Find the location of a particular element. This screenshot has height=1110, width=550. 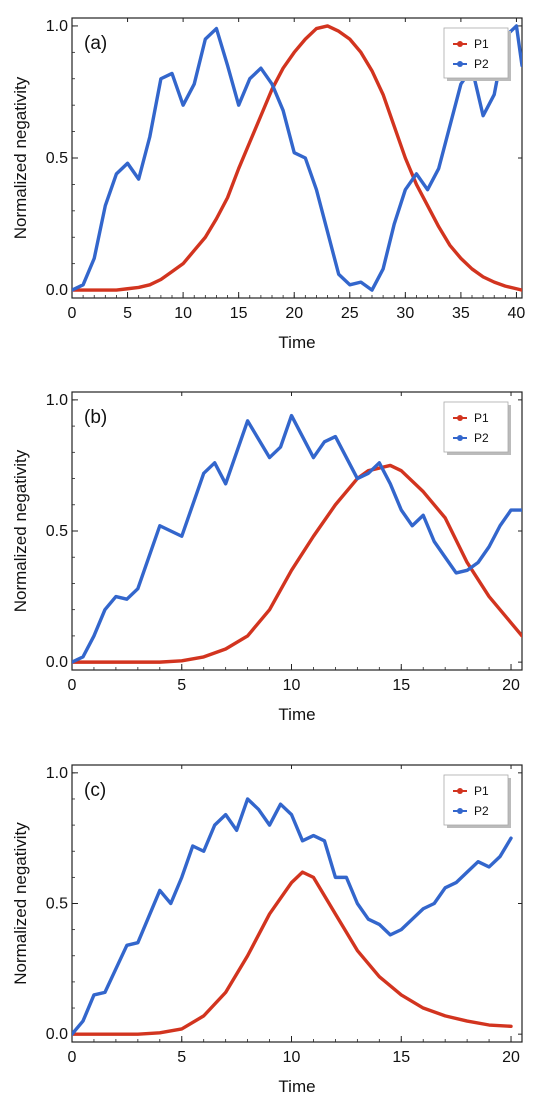

x-tick-label: 40 is located at coordinates (517, 313).